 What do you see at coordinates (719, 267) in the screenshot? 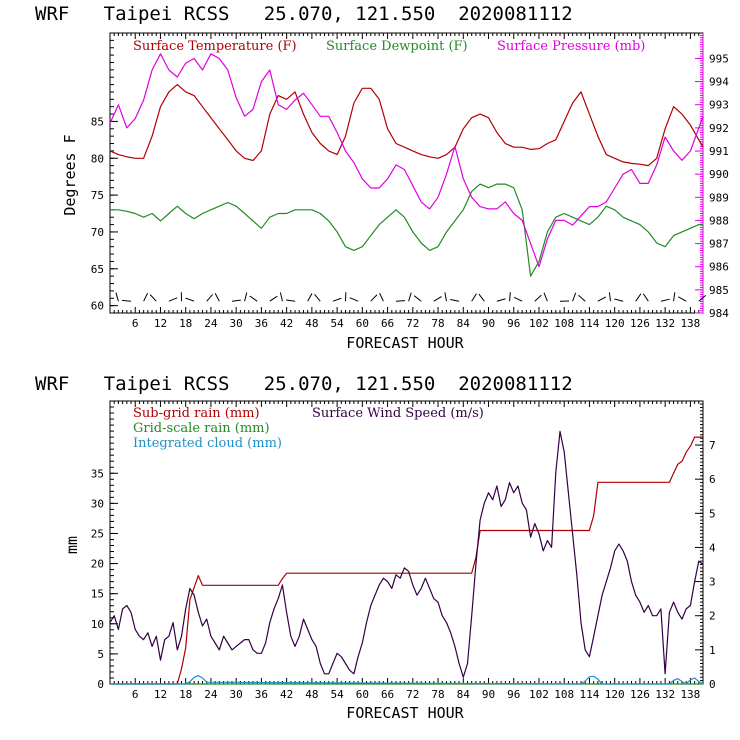
I see `y-right-tick-label: 986` at bounding box center [719, 267].